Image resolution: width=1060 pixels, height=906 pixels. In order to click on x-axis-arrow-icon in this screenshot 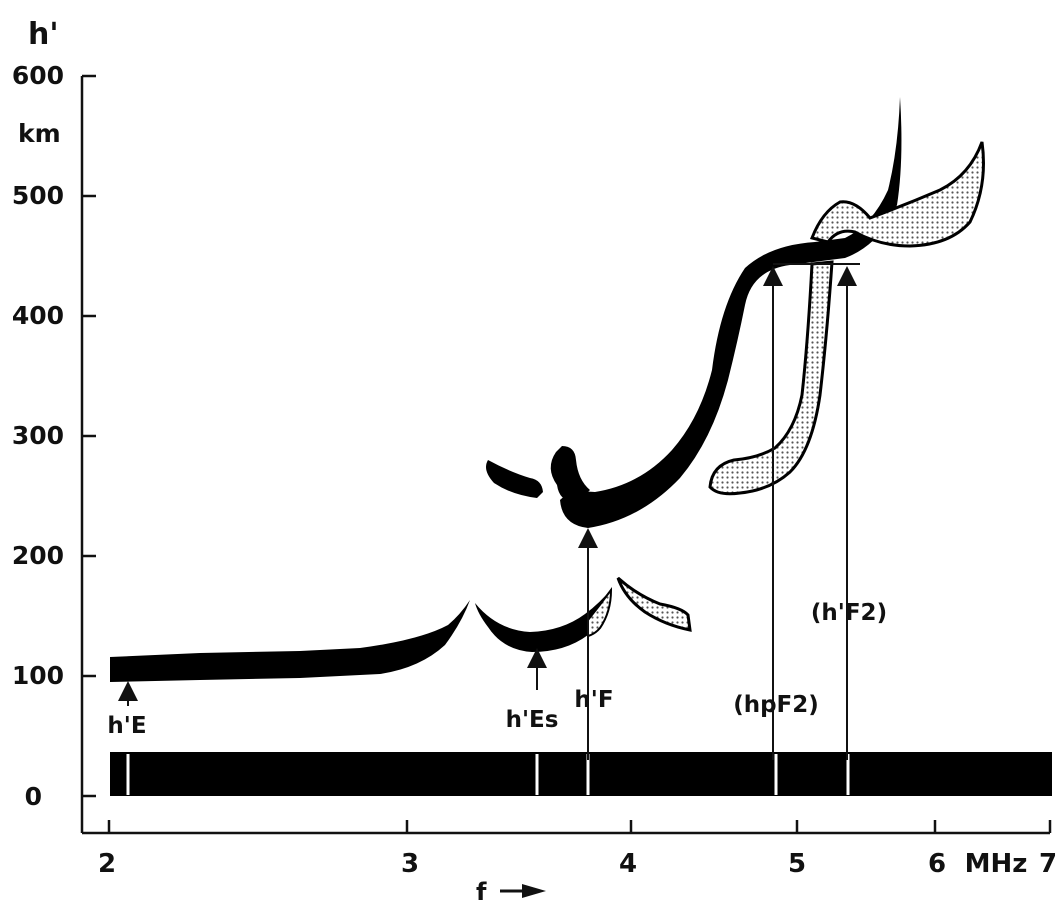, I will do `click(523, 891)`.